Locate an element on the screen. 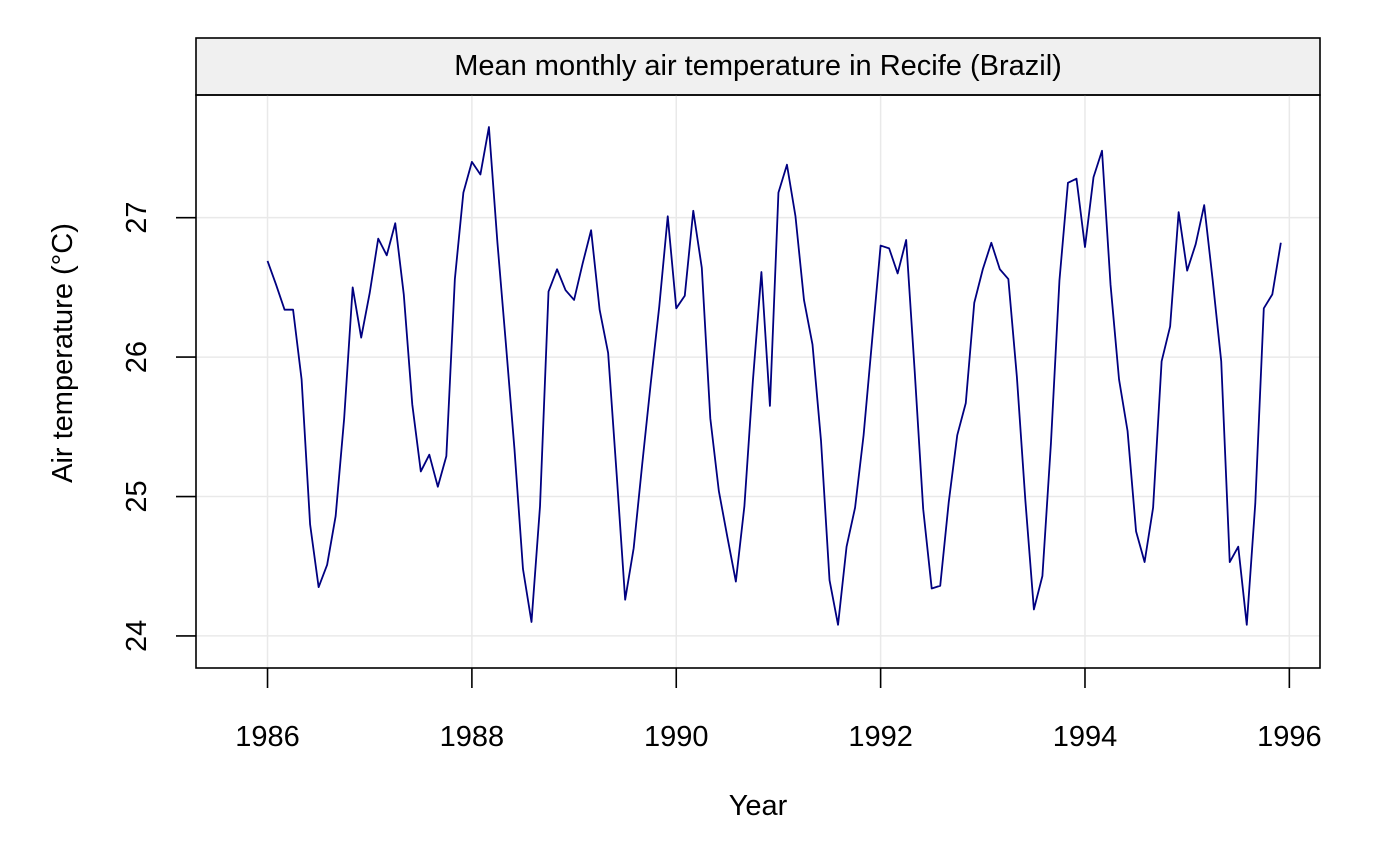 Image resolution: width=1400 pixels, height=865 pixels. y-tick-label: 24 is located at coordinates (137, 636).